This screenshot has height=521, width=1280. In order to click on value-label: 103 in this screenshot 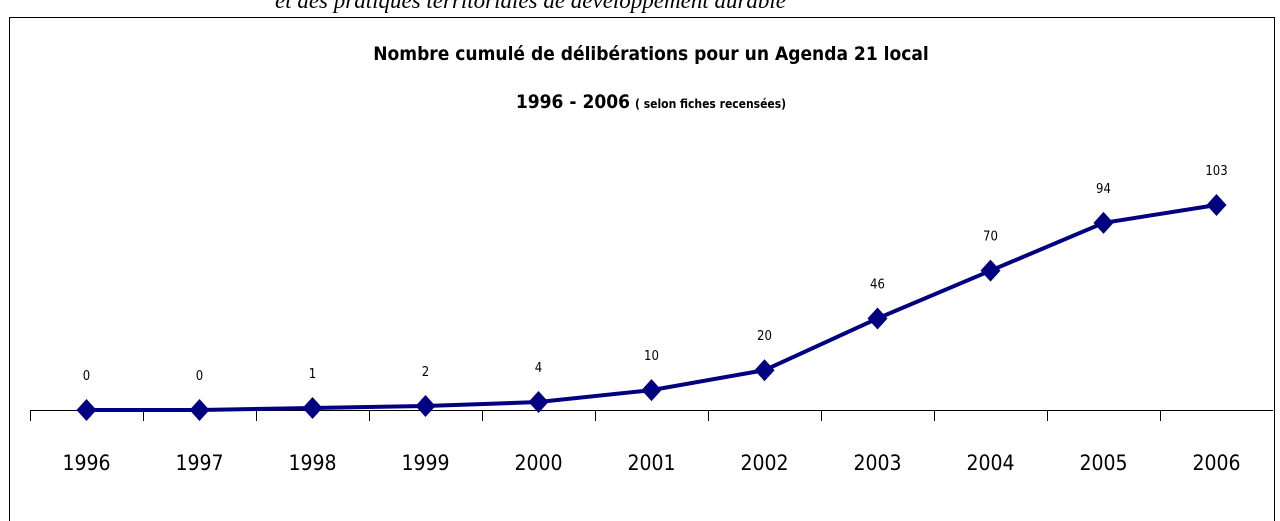, I will do `click(1216, 171)`.